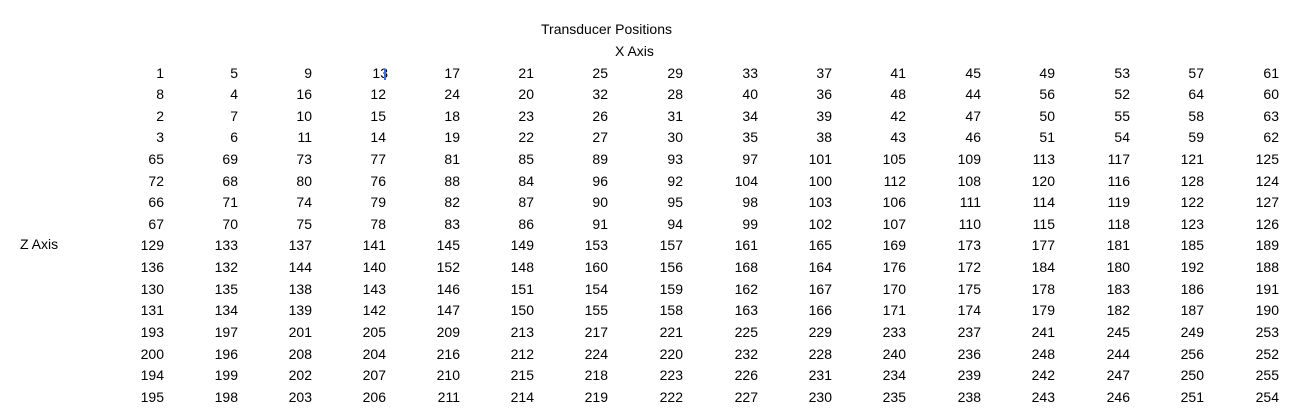  Describe the element at coordinates (1122, 137) in the screenshot. I see `grid-cell: 54` at that location.